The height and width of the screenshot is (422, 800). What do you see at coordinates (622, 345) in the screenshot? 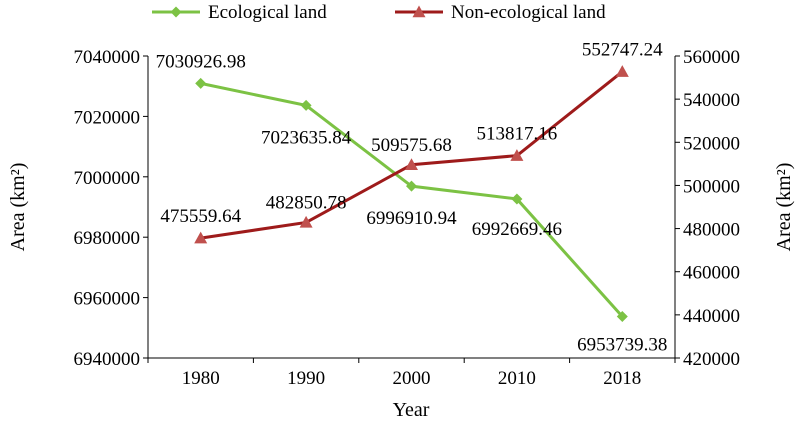
I see `data-label-ecological: 6953739.38` at bounding box center [622, 345].